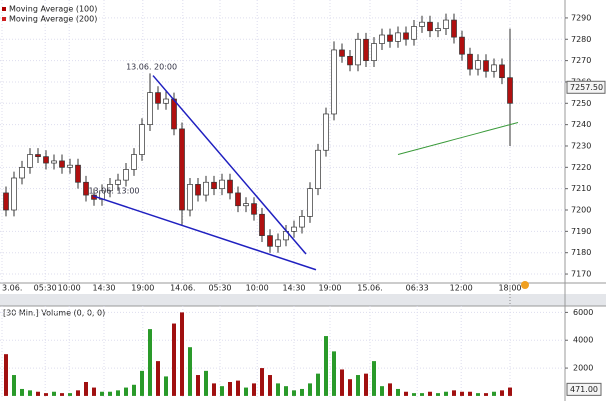 This screenshot has width=606, height=401. Describe the element at coordinates (53, 9) in the screenshot. I see `legend-label: Moving Average (100)` at that location.